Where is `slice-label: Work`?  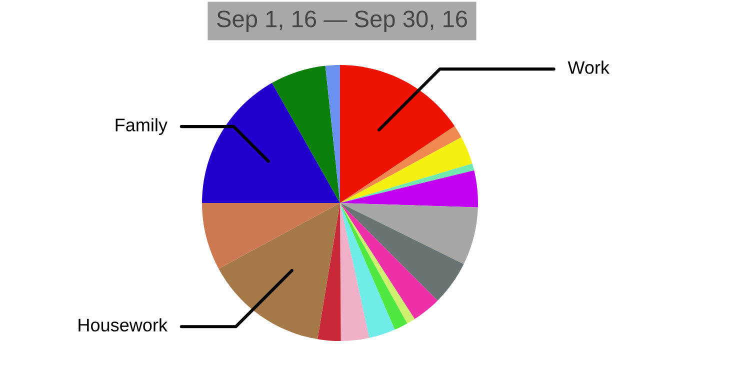
slice-label: Work is located at coordinates (589, 67).